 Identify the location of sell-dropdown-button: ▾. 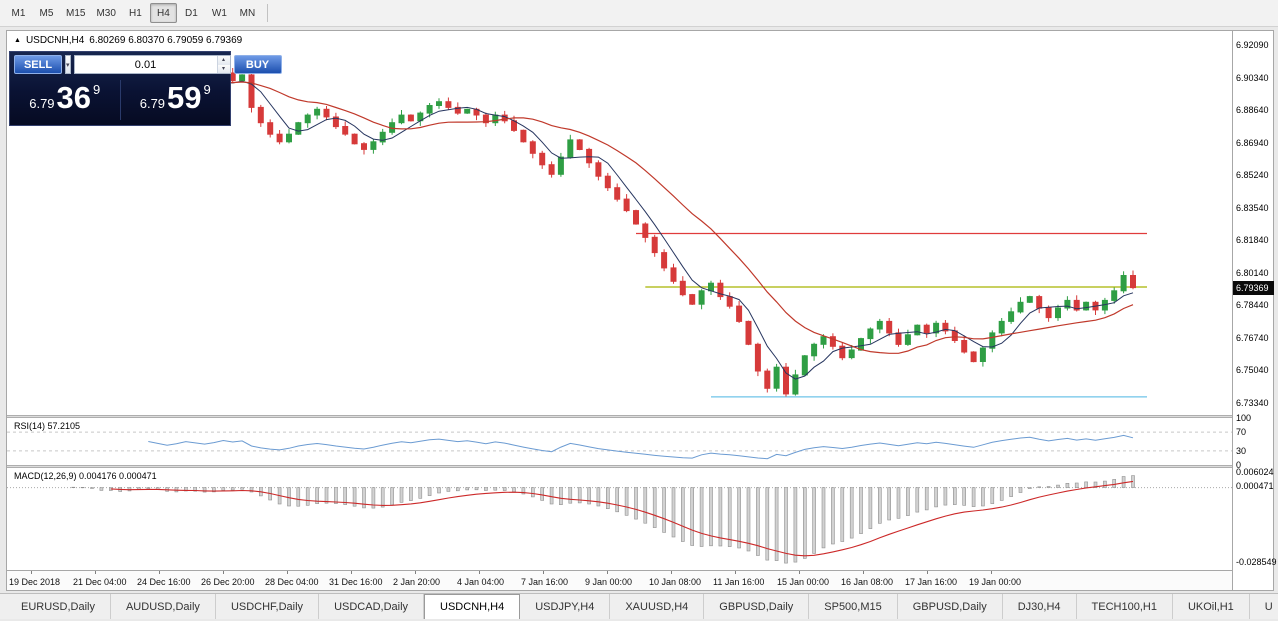
(68, 64).